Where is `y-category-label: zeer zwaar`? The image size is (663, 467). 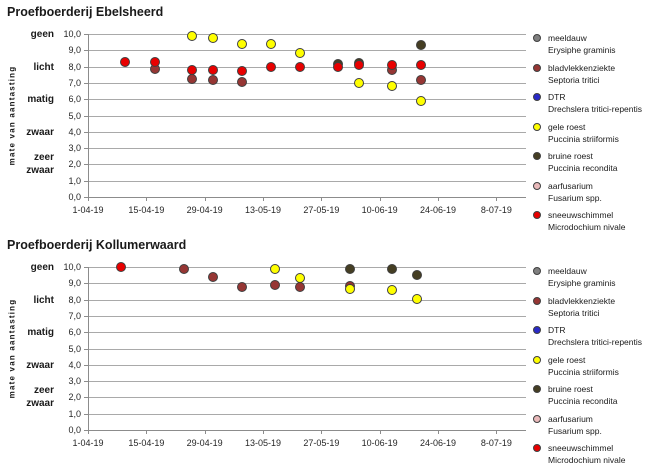
y-category-label: zeer zwaar is located at coordinates (40, 397).